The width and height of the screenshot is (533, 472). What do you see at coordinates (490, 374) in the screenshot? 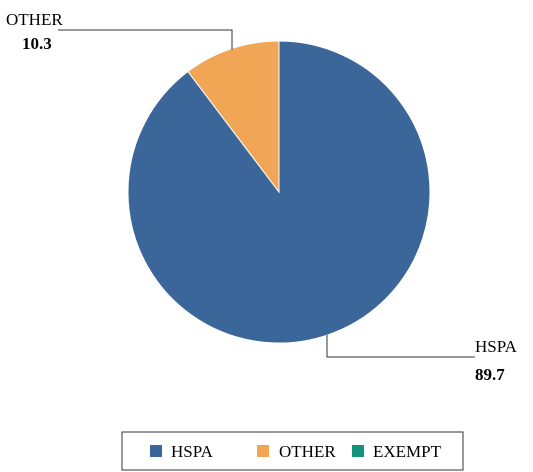
I see `callout-value-hspa: 89.7` at bounding box center [490, 374].